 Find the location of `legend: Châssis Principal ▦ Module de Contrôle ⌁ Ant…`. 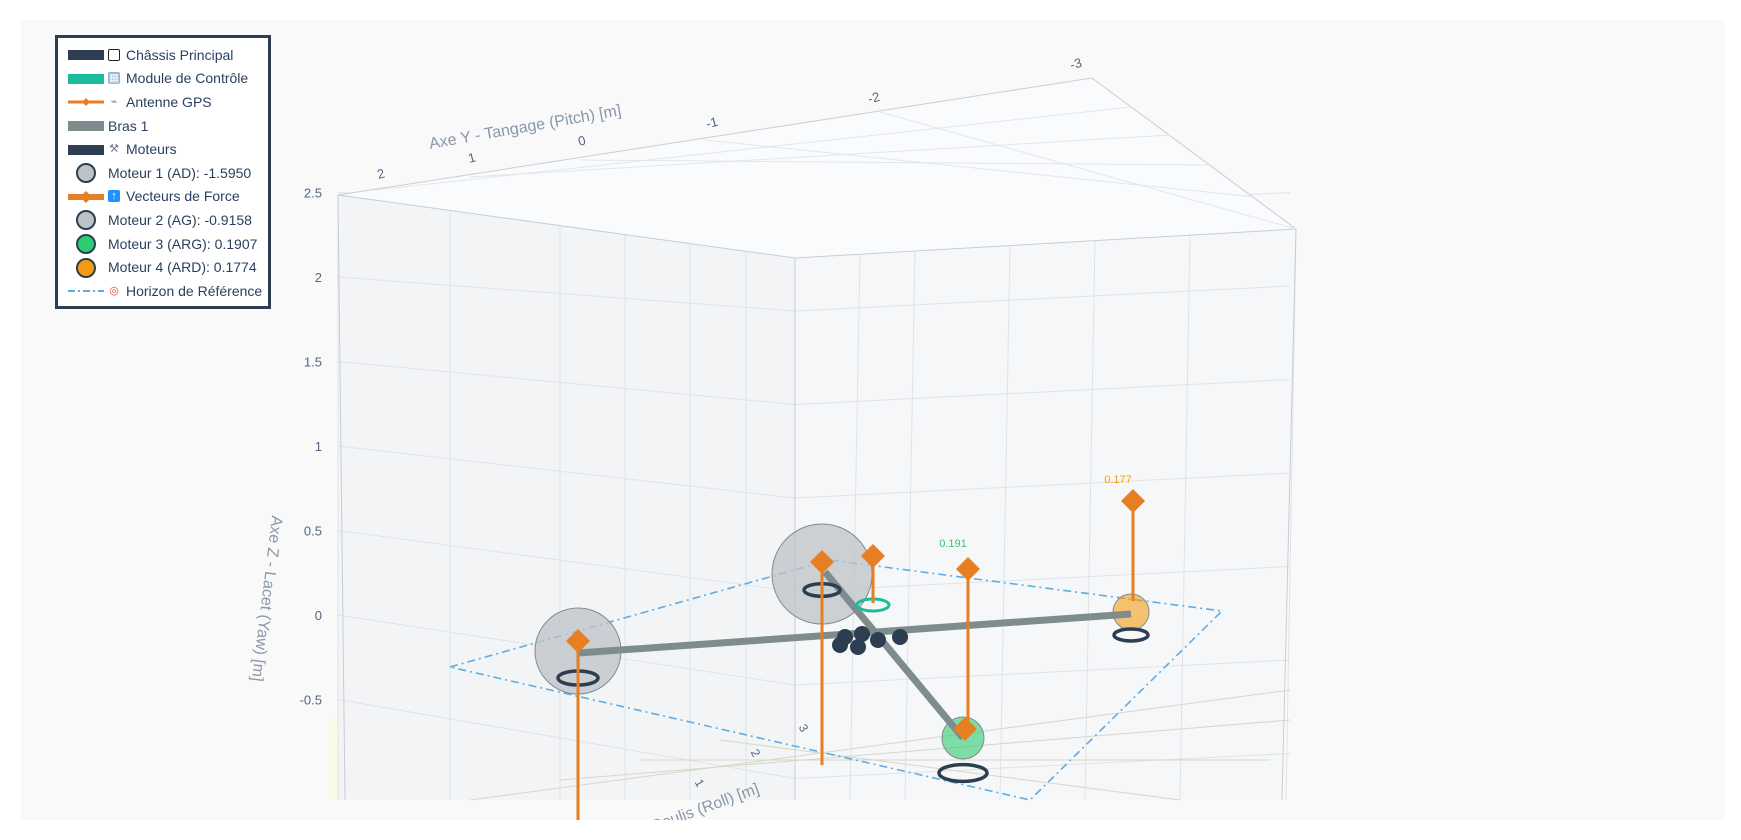

legend: Châssis Principal ▦ Module de Contrôle ⌁ Ant… is located at coordinates (163, 172).